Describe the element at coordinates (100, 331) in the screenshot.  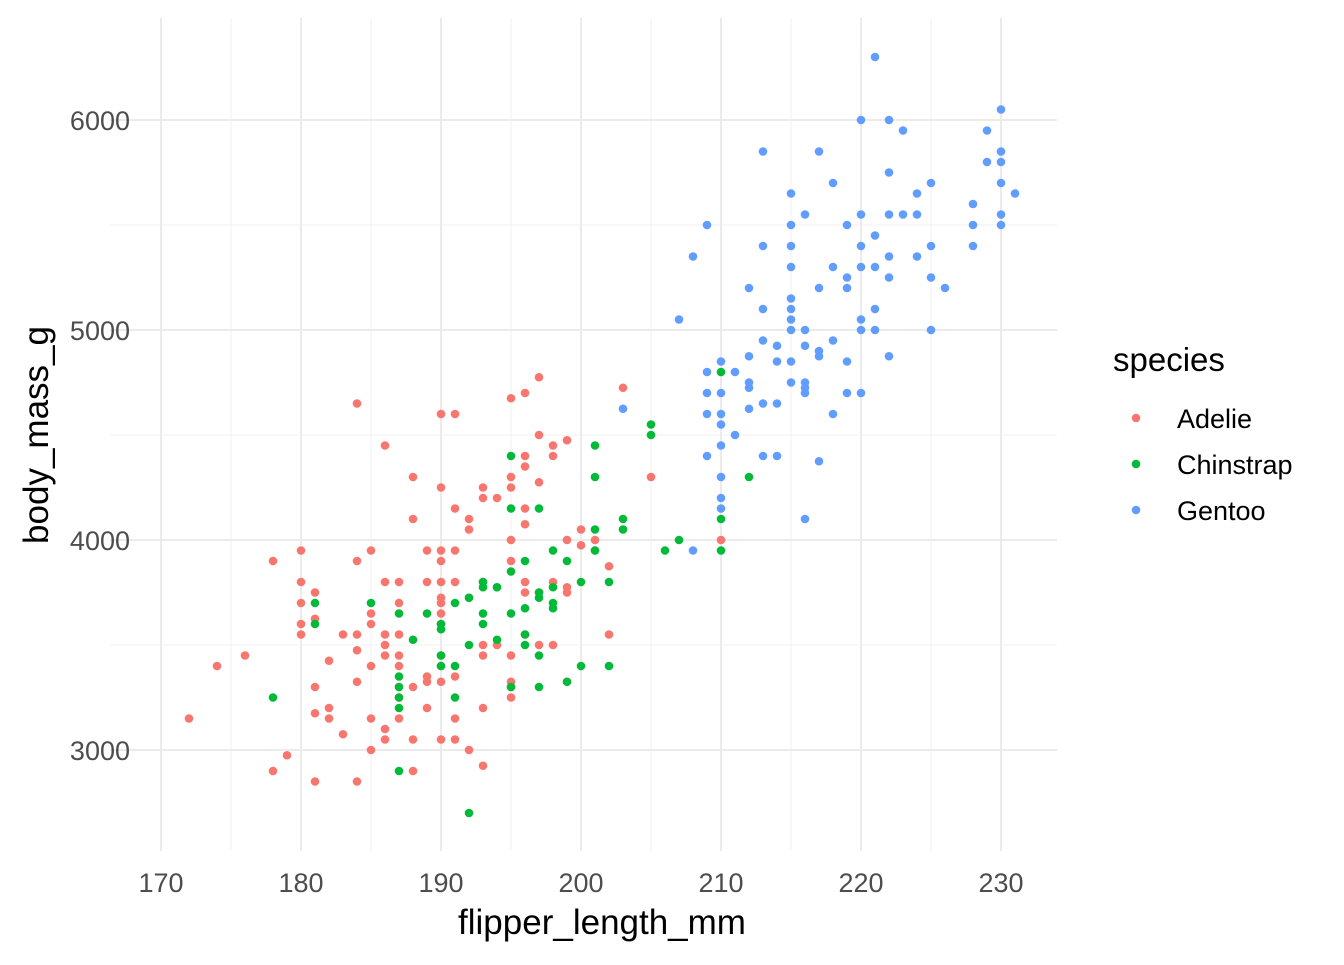
I see `y-tick-label: 5000` at that location.